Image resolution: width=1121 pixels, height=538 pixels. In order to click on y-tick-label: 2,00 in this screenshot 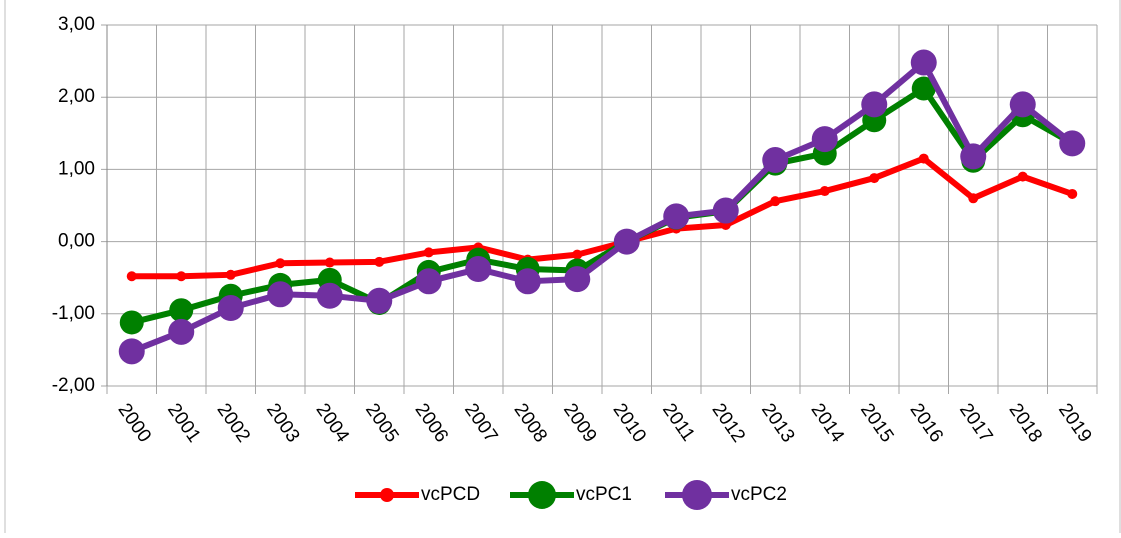, I will do `click(76, 96)`.